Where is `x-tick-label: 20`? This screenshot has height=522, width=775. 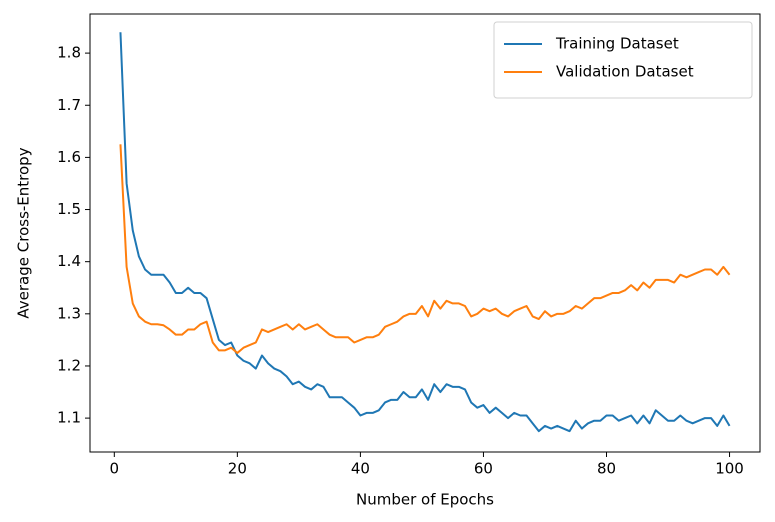
x-tick-label: 20 is located at coordinates (237, 469).